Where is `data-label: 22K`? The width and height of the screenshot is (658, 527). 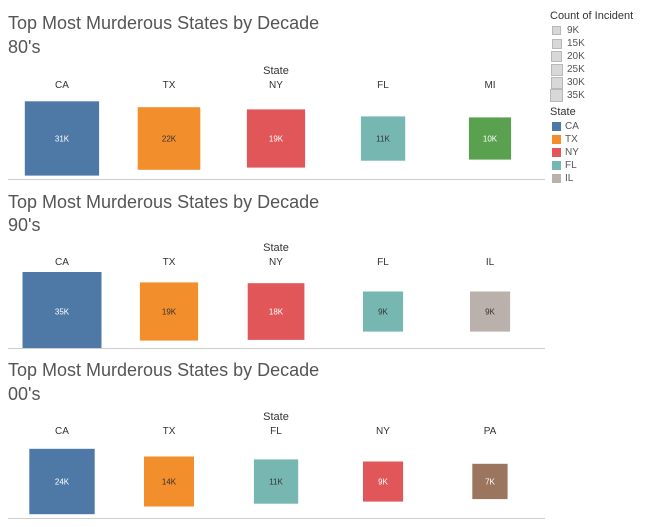 data-label: 22K is located at coordinates (169, 139).